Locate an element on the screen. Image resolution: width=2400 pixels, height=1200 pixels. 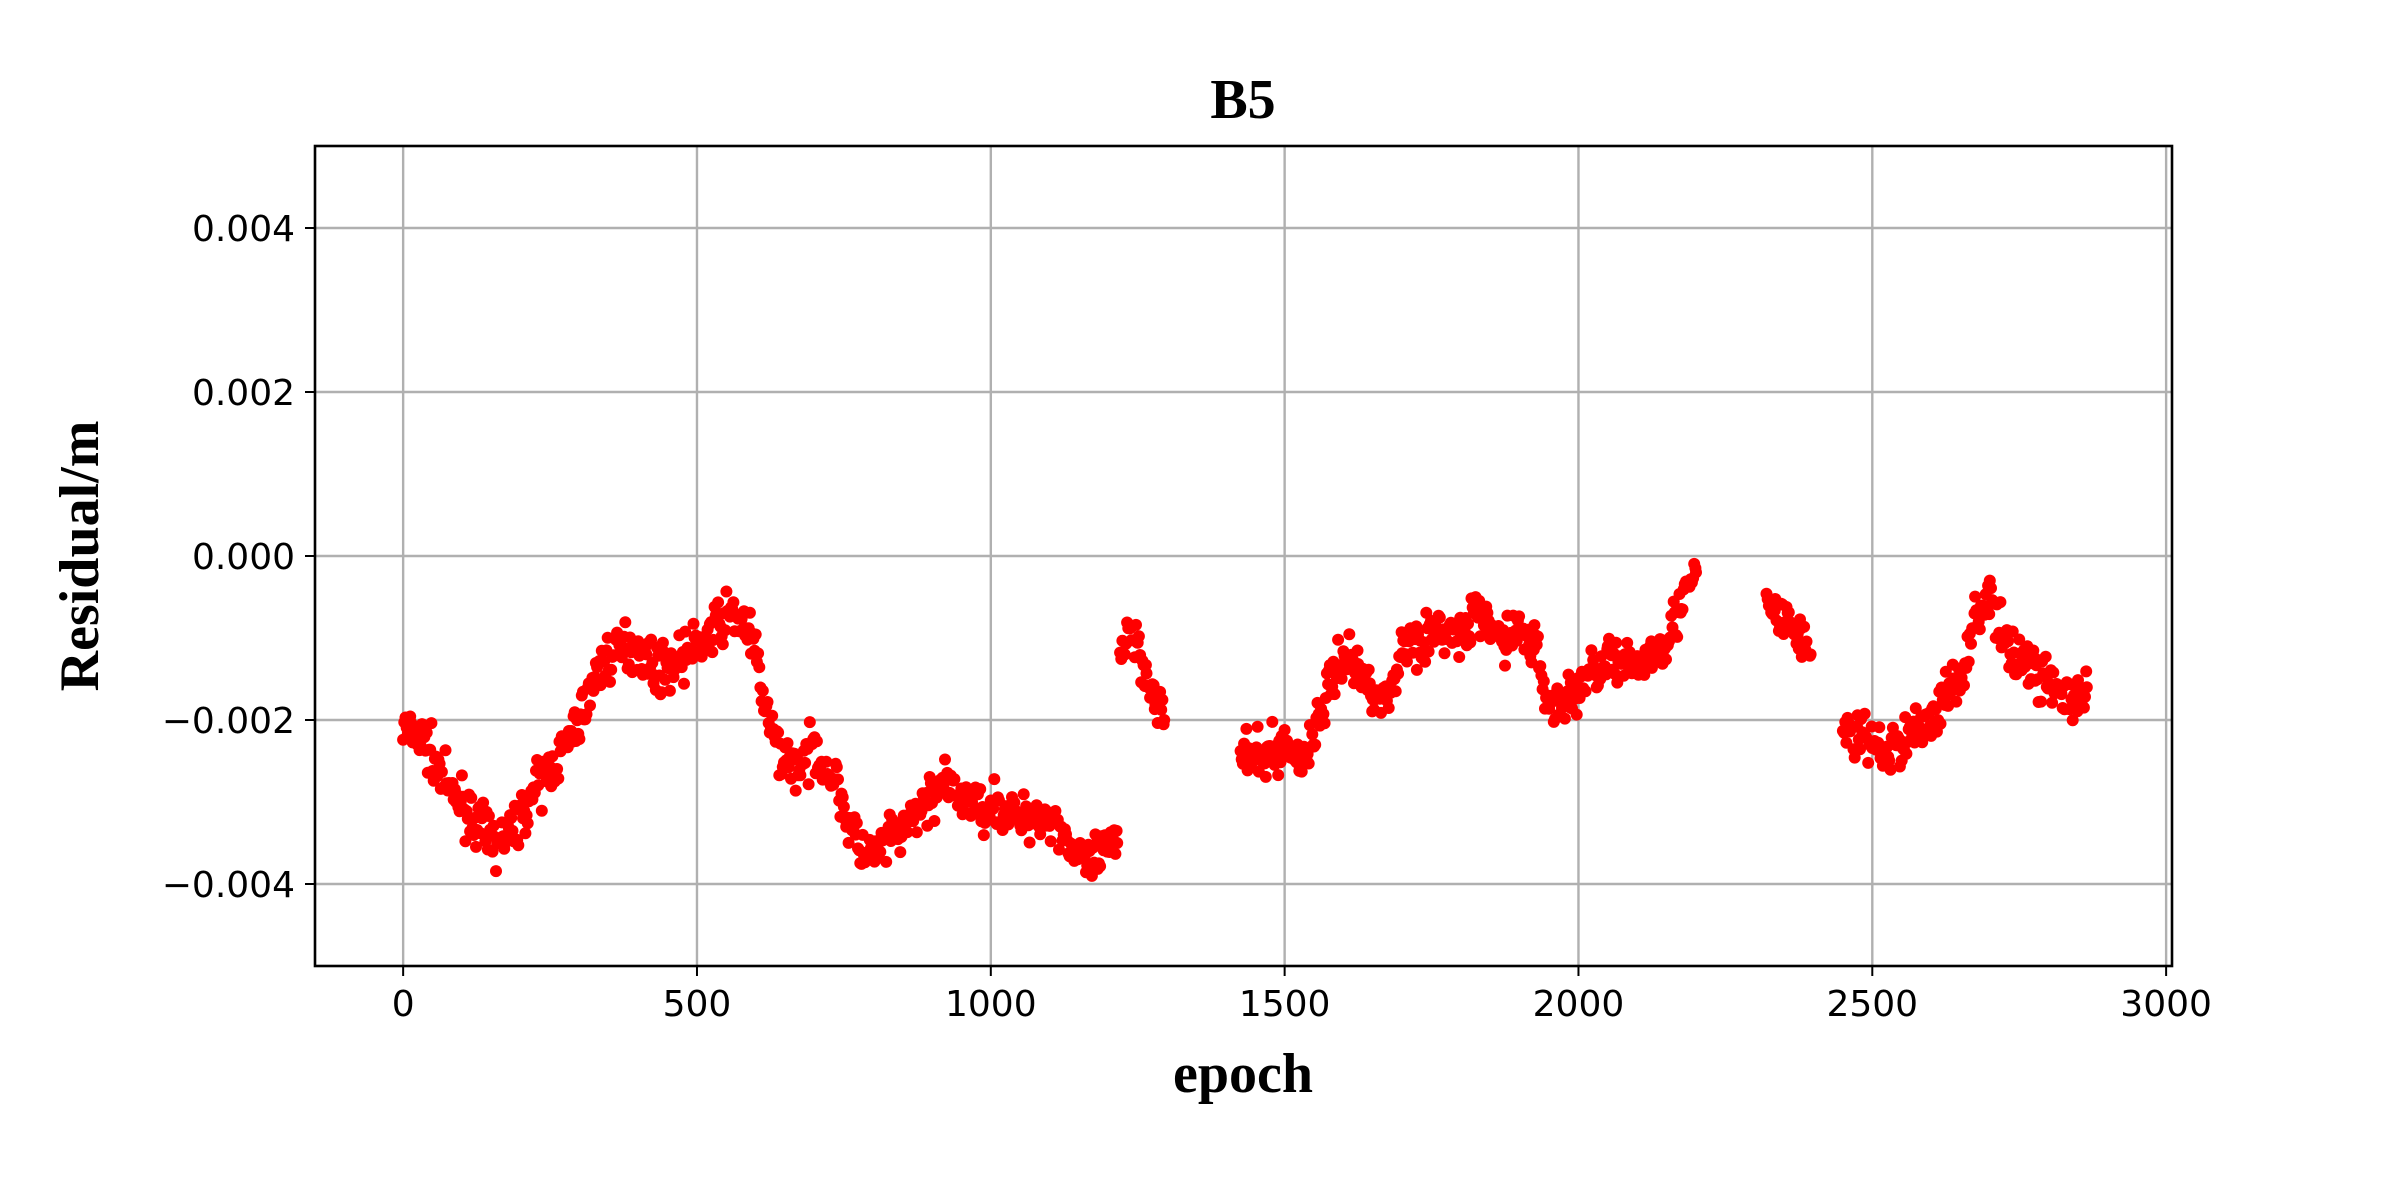
x-tick-label: 1000 is located at coordinates (991, 1004).